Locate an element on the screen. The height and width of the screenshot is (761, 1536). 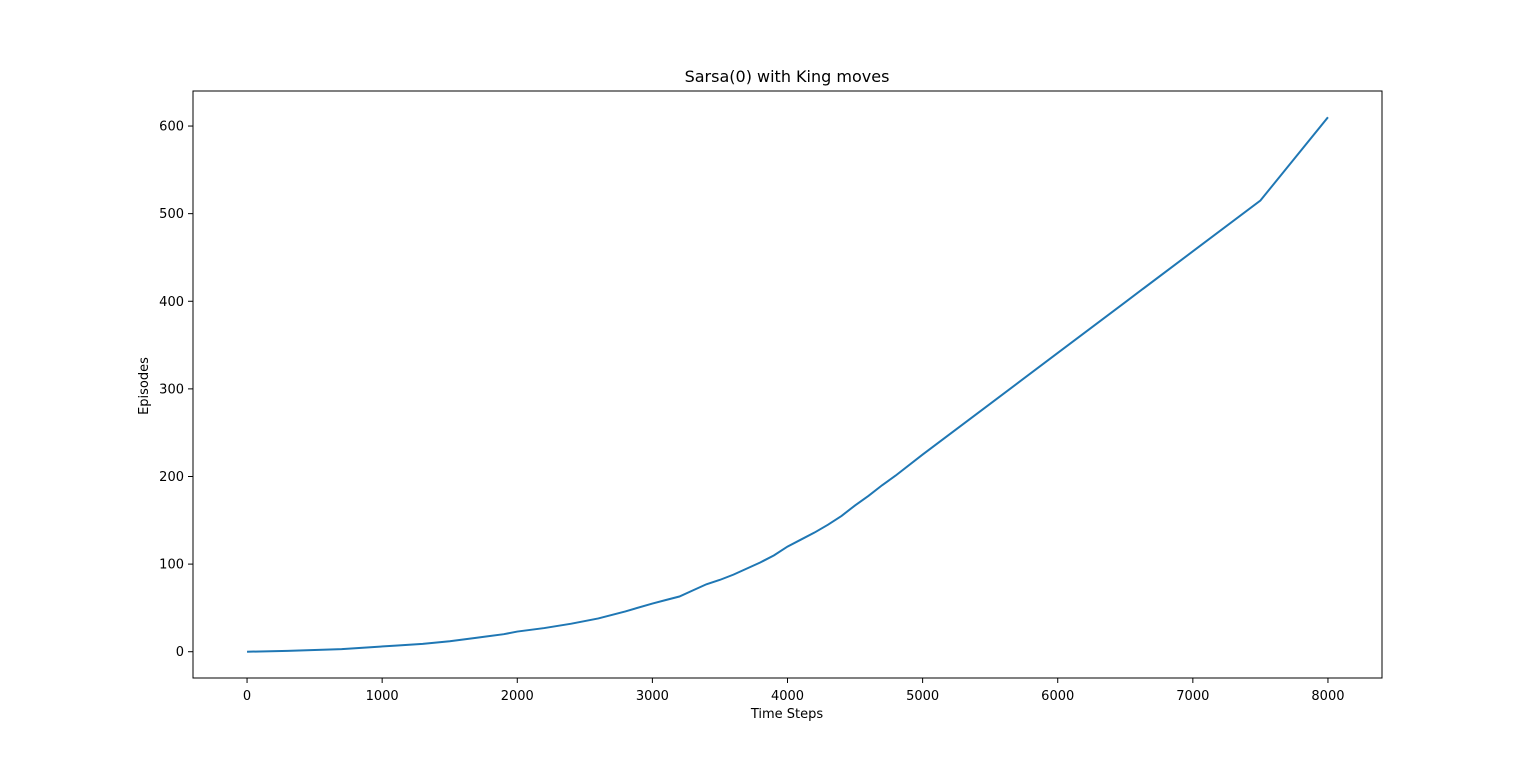
x-tick-label: 0 is located at coordinates (247, 696).